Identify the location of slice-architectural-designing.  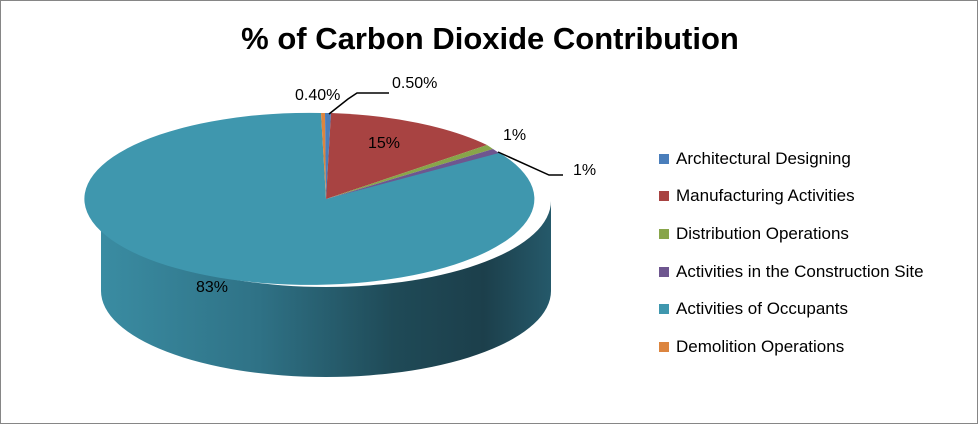
(328, 155).